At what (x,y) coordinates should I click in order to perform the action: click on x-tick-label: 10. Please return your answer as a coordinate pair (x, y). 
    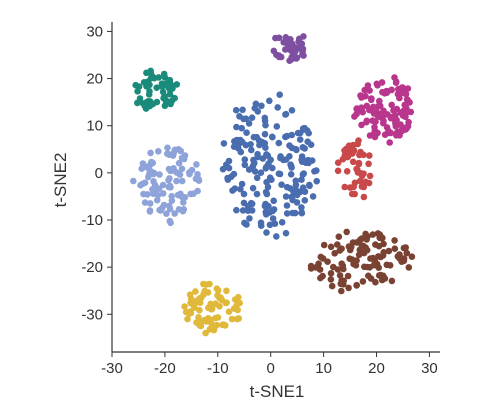
    Looking at the image, I should click on (323, 368).